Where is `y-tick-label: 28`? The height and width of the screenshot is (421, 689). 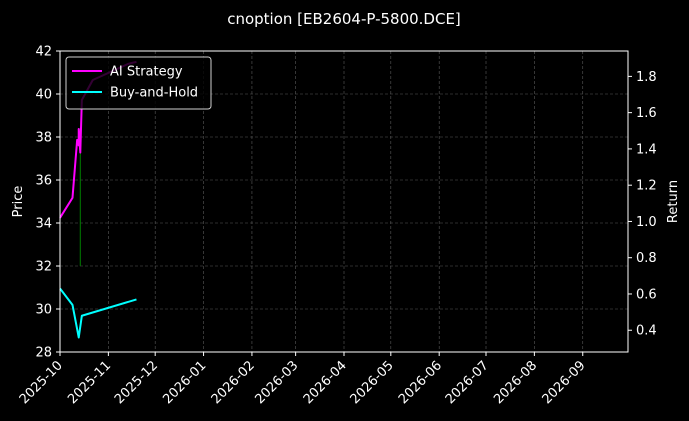 y-tick-label: 28 is located at coordinates (43, 353).